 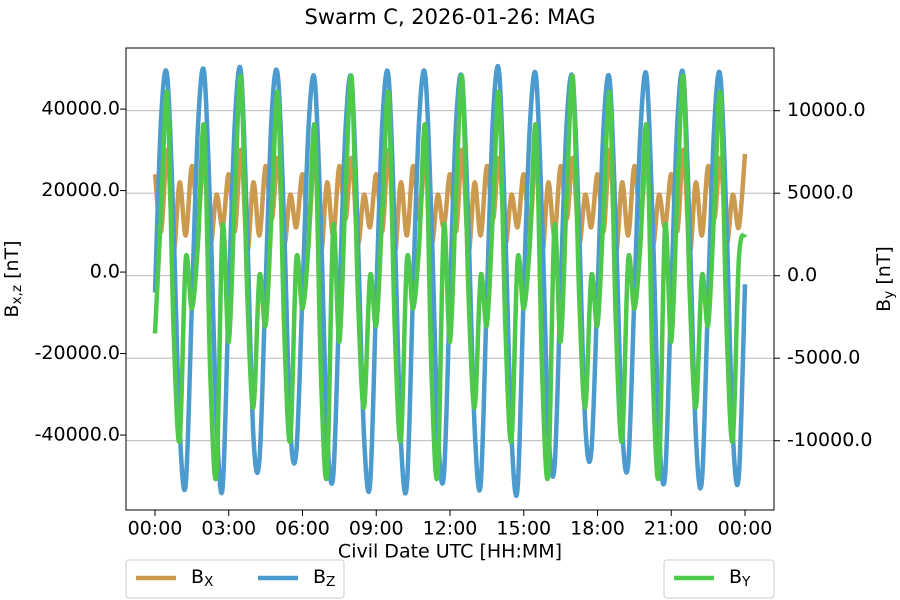 What do you see at coordinates (80, 109) in the screenshot?
I see `y-tick-label: 40000.0` at bounding box center [80, 109].